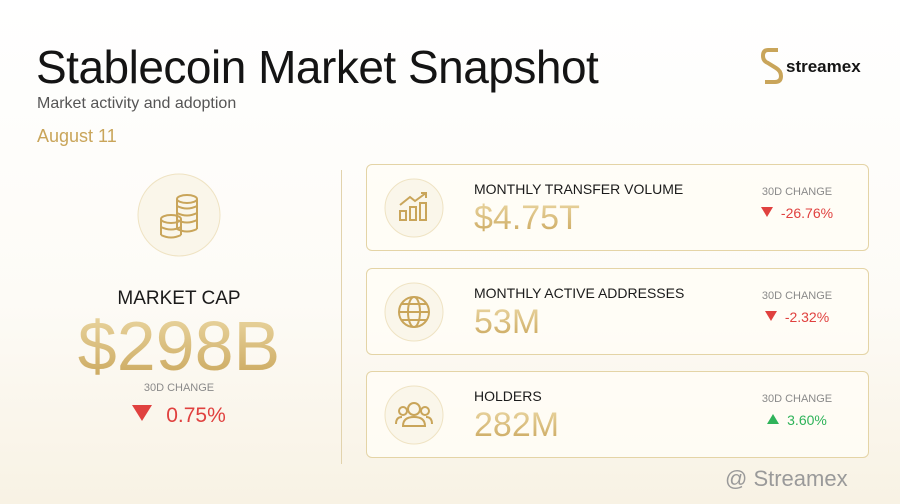 The height and width of the screenshot is (504, 900). Describe the element at coordinates (579, 189) in the screenshot. I see `metric-label: MONTHLY TRANSFER VOLUME` at that location.